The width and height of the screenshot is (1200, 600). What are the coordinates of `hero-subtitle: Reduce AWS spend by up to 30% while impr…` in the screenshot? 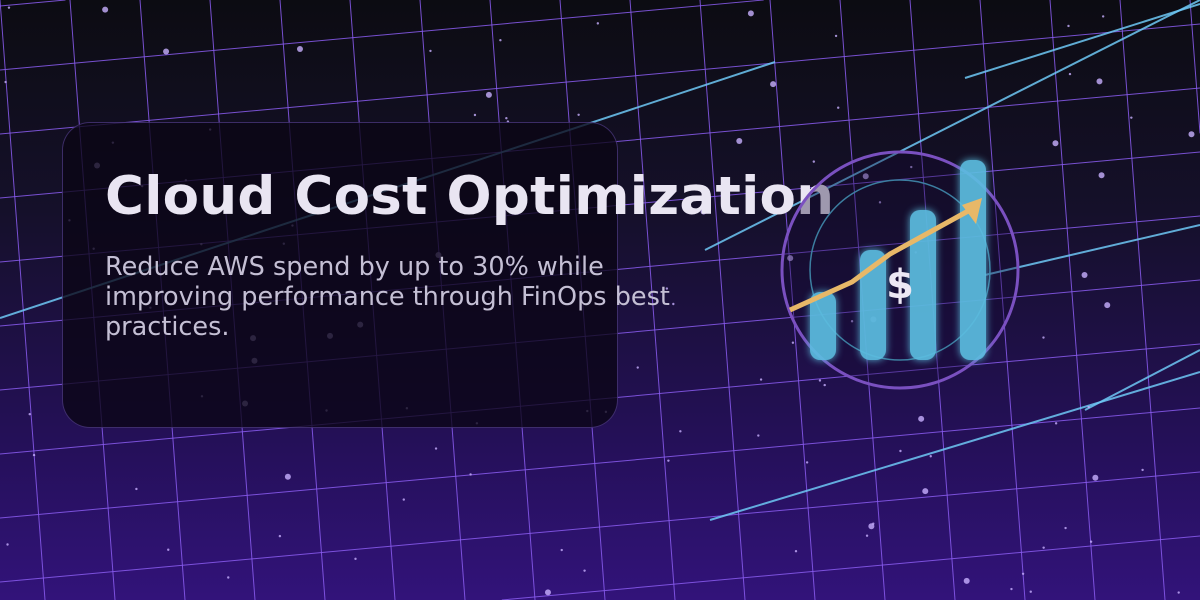 It's located at (387, 297).